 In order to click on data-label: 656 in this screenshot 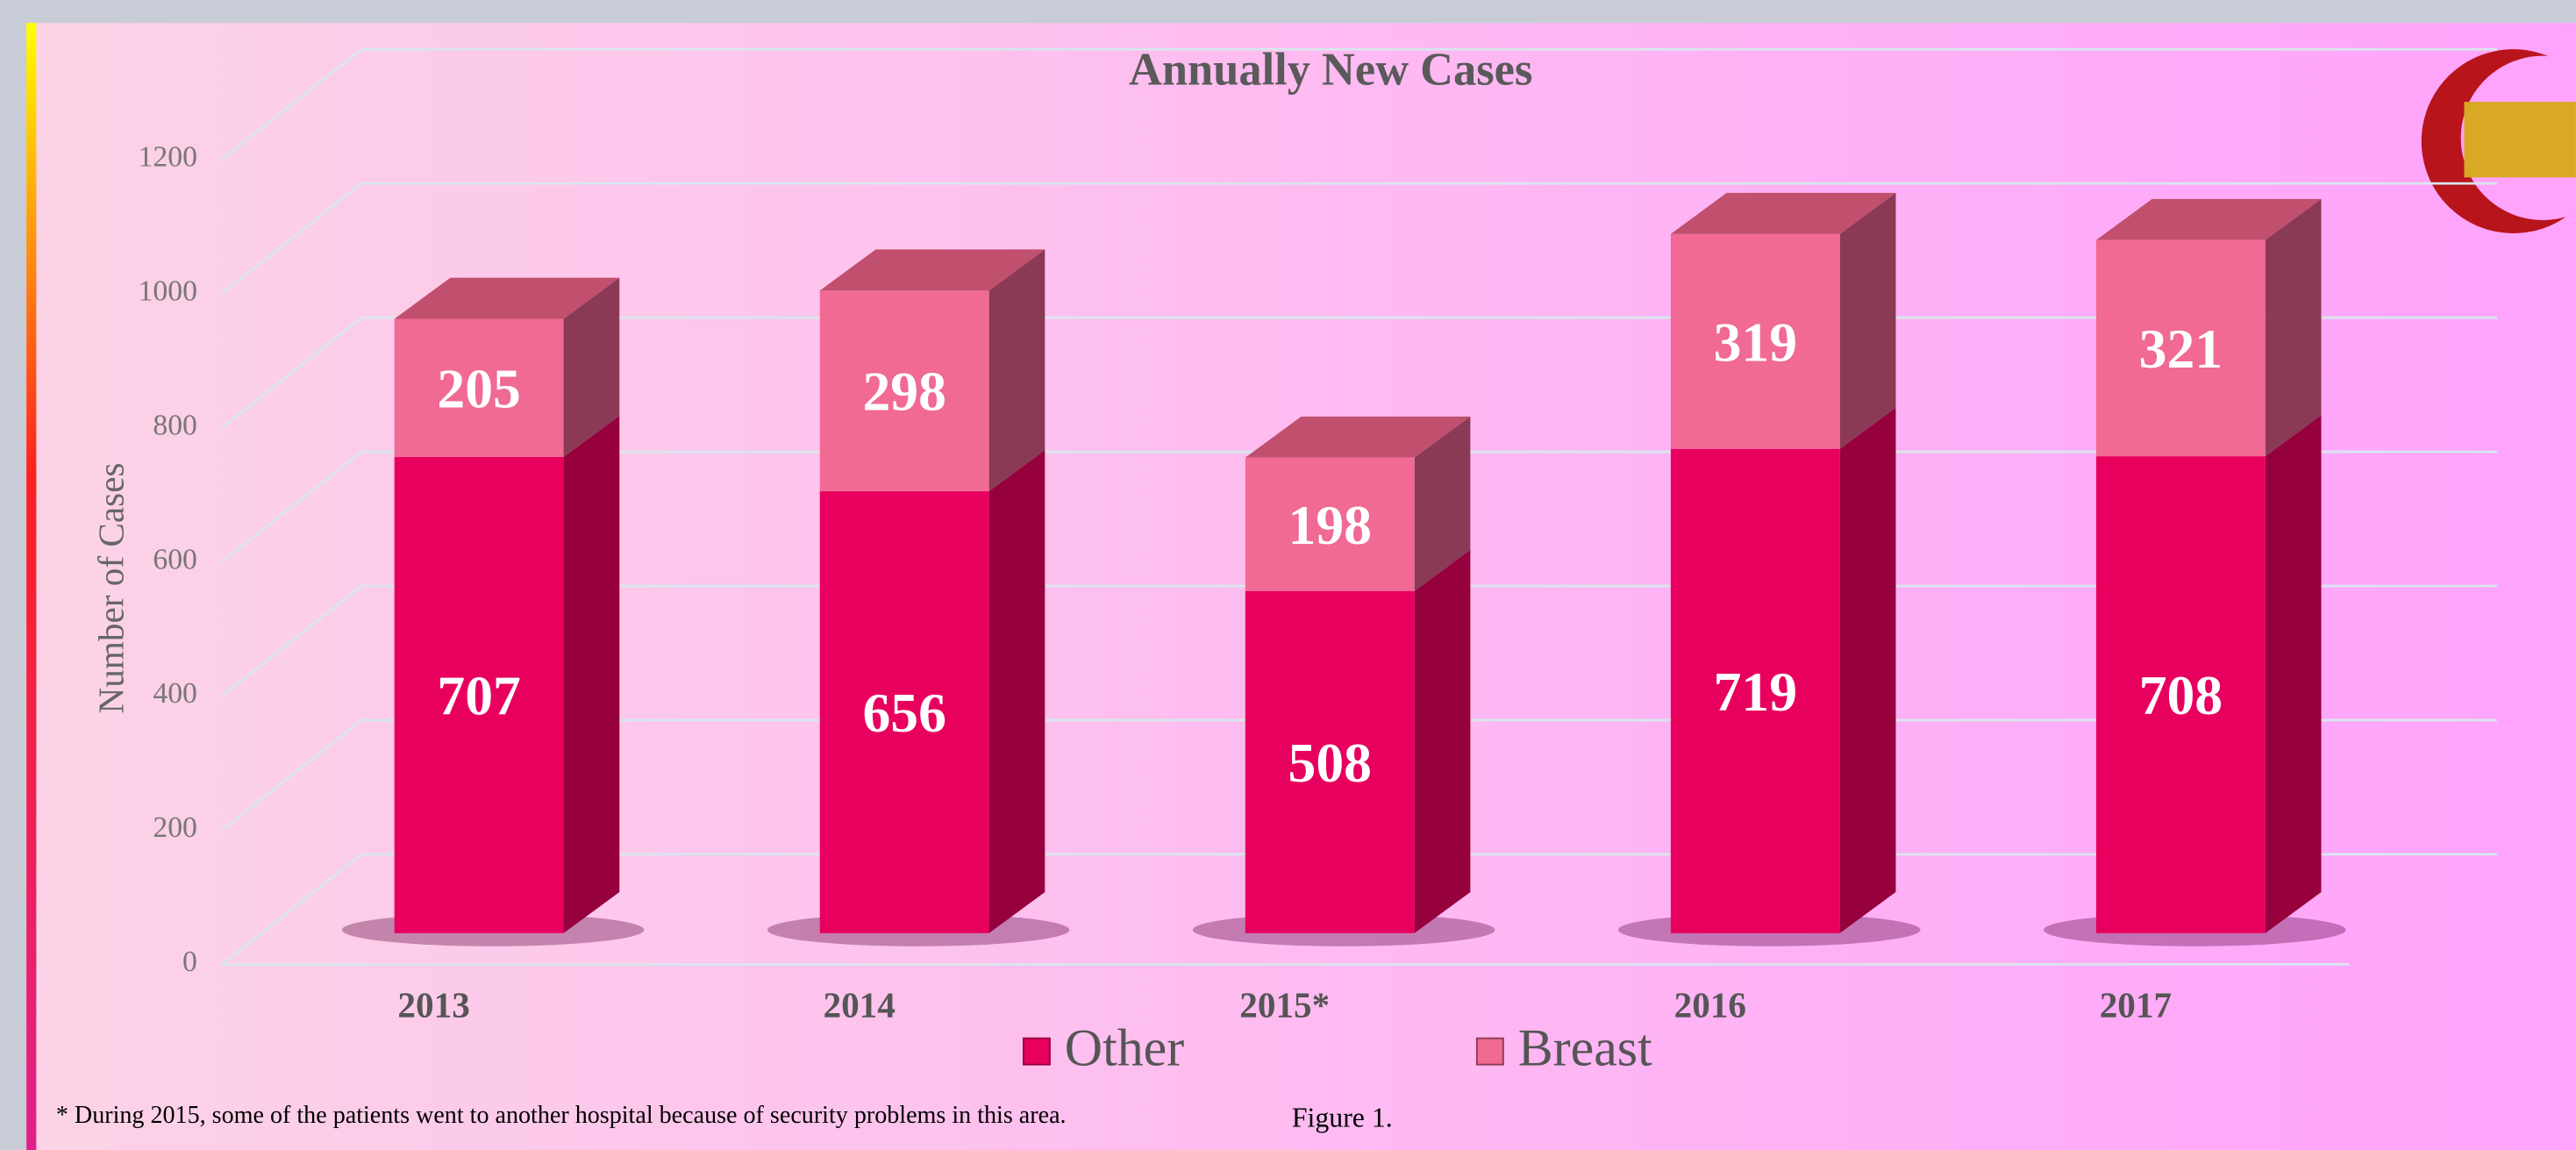, I will do `click(904, 713)`.